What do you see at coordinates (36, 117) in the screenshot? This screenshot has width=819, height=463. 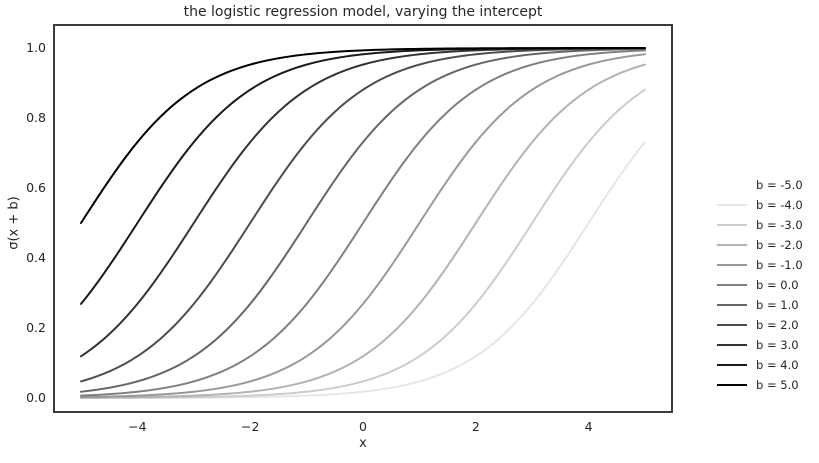 I see `y-tick-0.8: 0.8` at bounding box center [36, 117].